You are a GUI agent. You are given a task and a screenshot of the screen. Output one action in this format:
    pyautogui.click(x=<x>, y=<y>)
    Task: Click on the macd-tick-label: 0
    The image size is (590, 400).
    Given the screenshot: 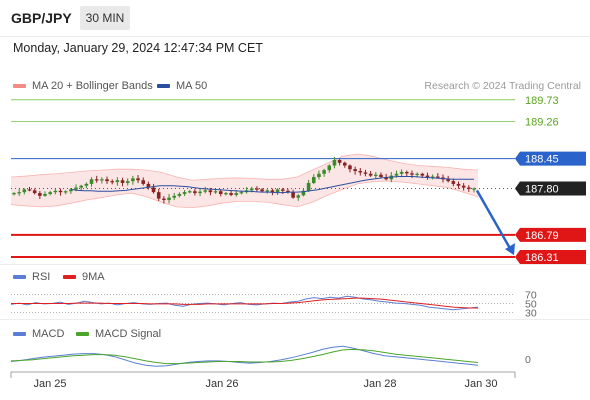 What is the action you would take?
    pyautogui.click(x=528, y=360)
    